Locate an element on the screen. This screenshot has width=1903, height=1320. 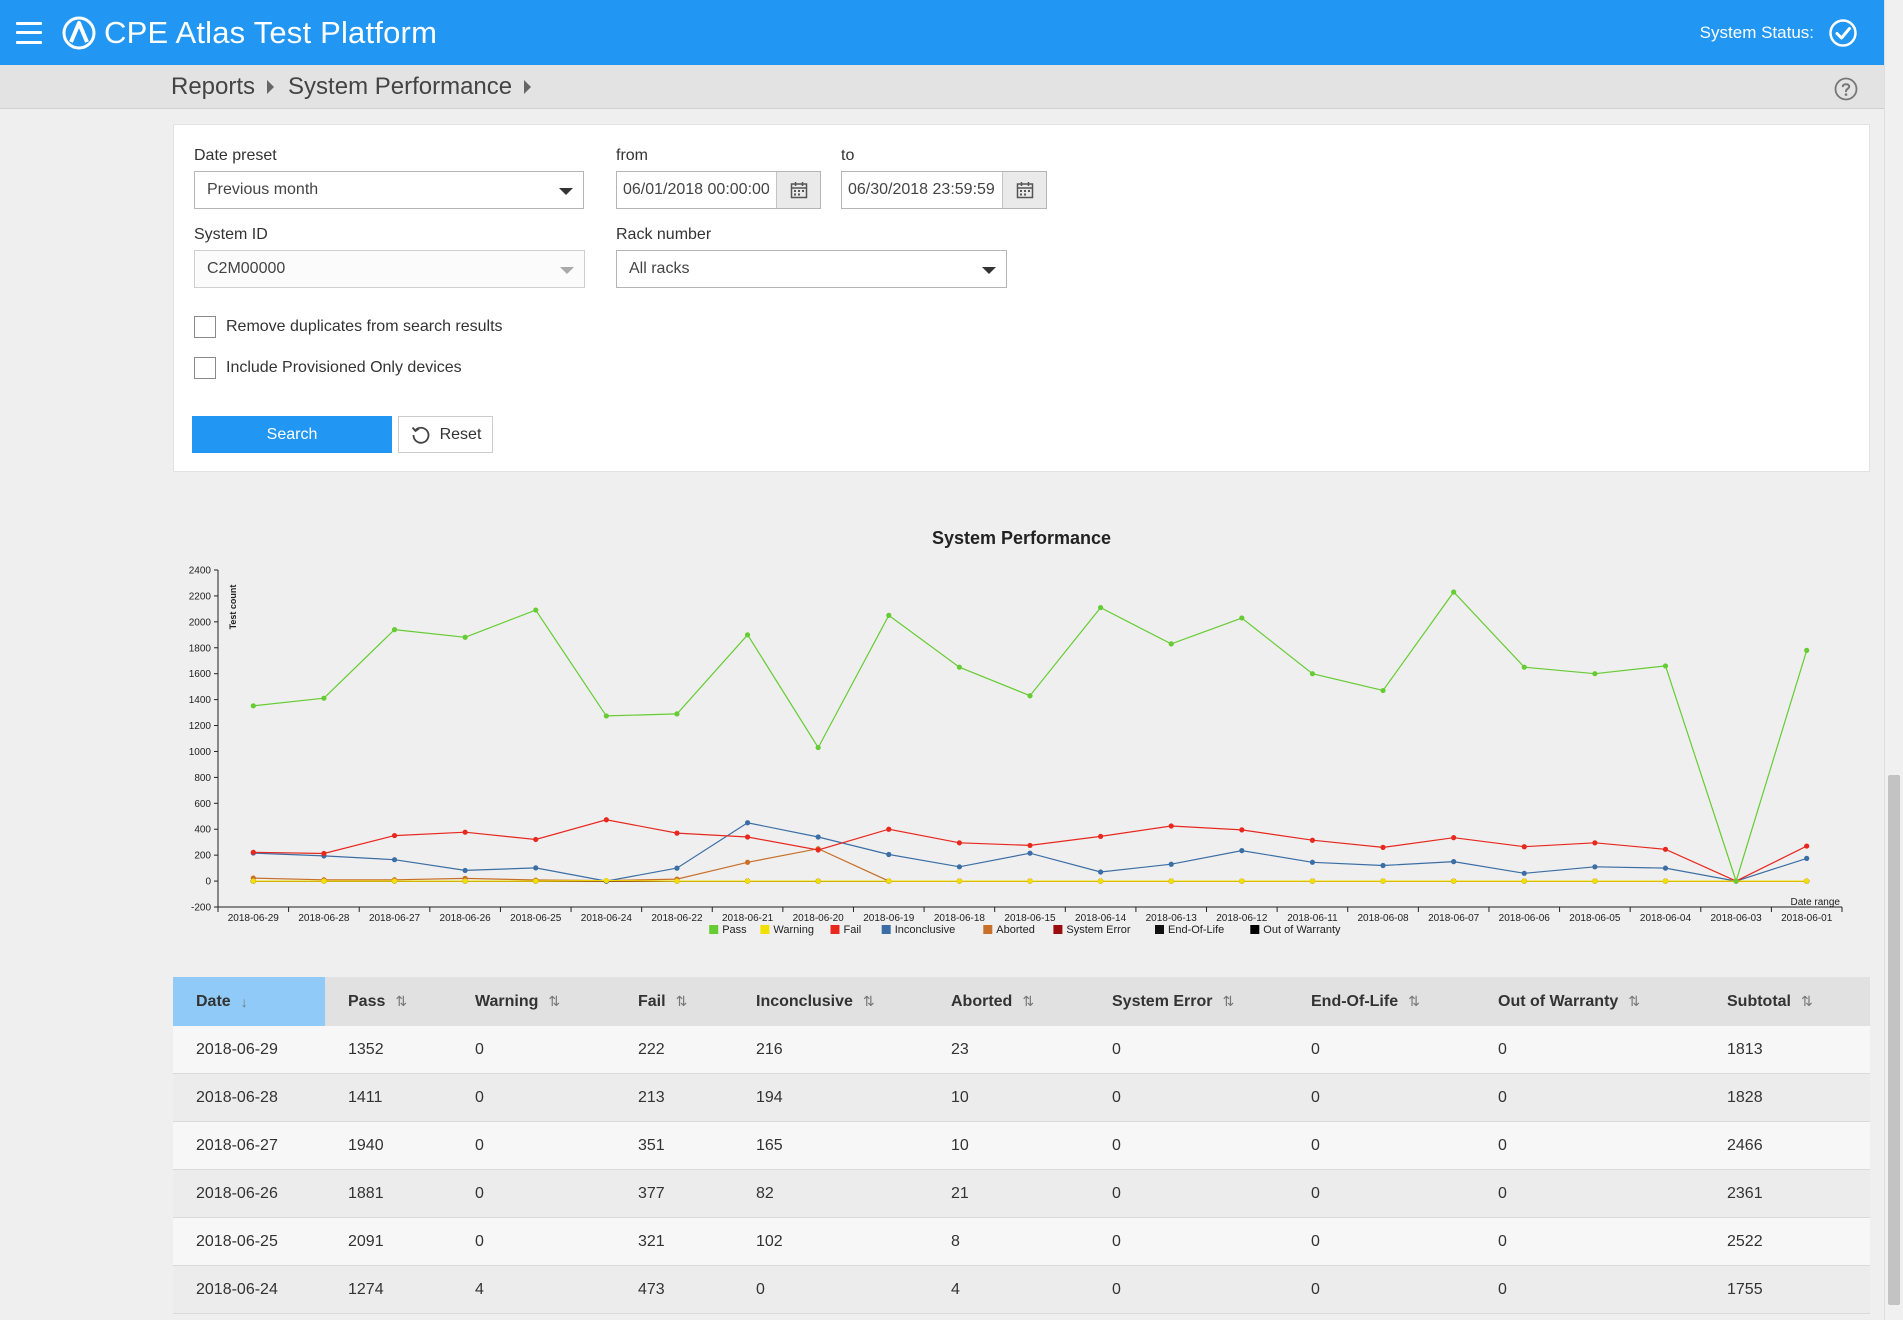
to-date-value: 06/30/2018 23:59:59 is located at coordinates (921, 189).